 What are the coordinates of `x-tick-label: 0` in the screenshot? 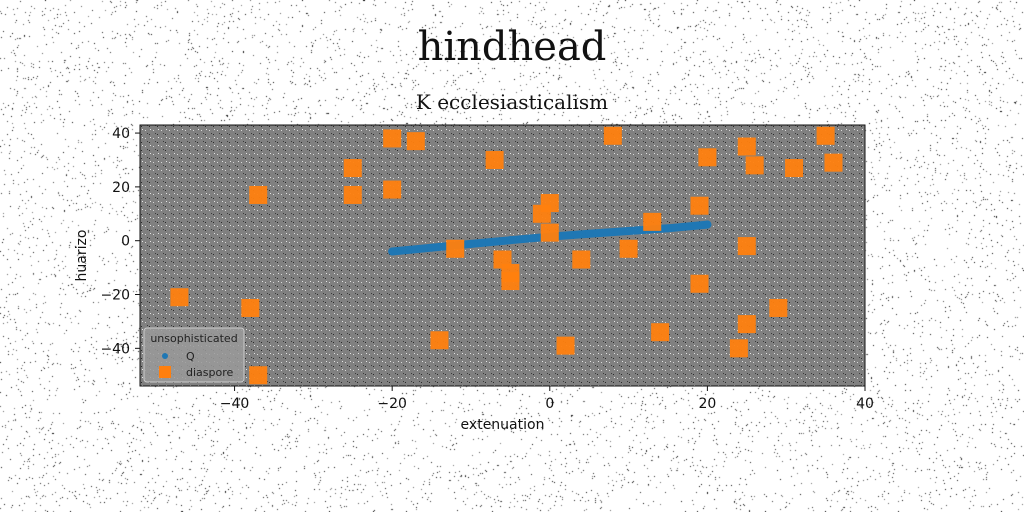 It's located at (549, 404).